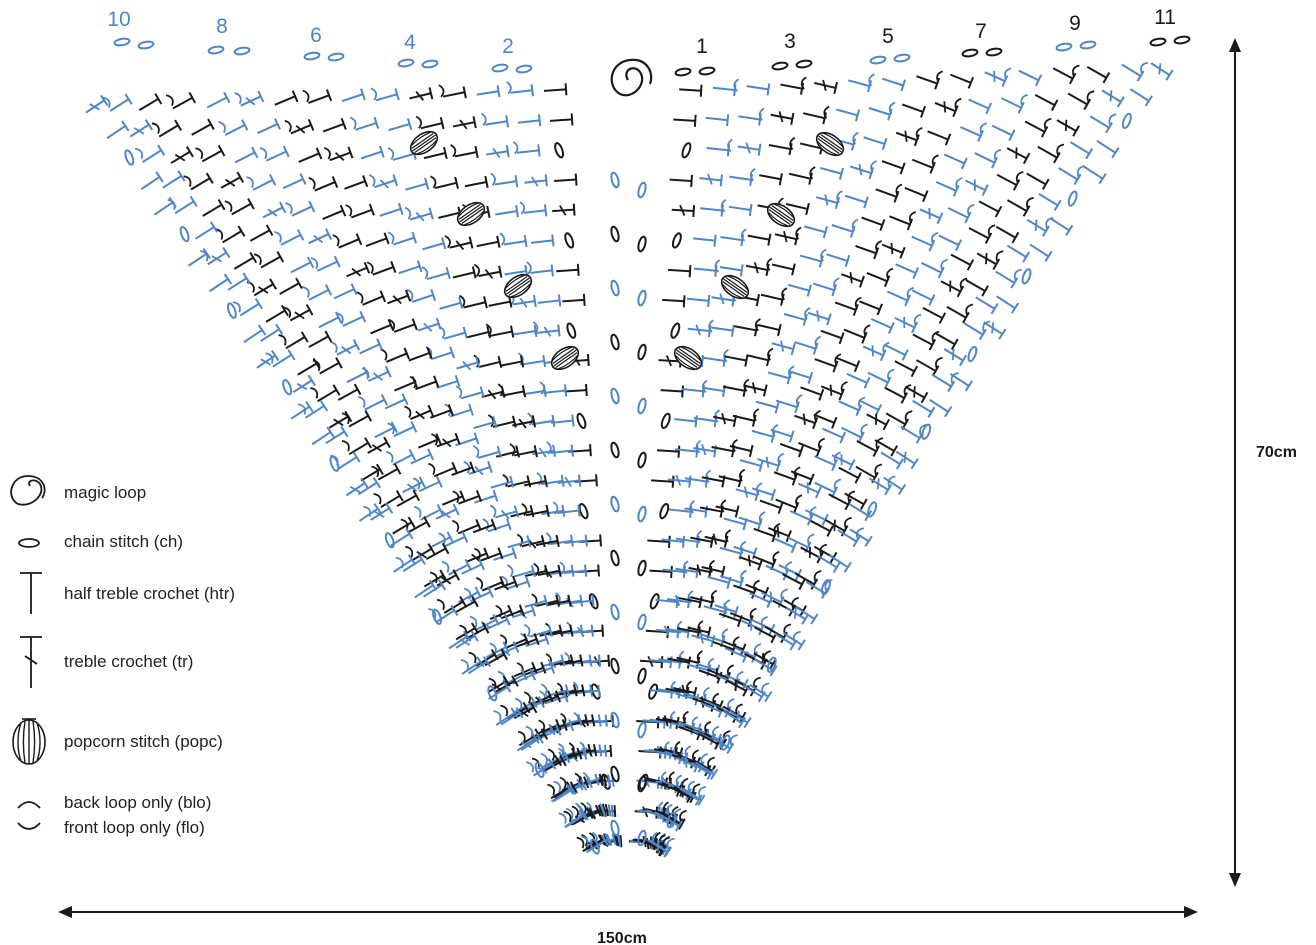  What do you see at coordinates (1276, 452) in the screenshot?
I see `height-label: 70cm` at bounding box center [1276, 452].